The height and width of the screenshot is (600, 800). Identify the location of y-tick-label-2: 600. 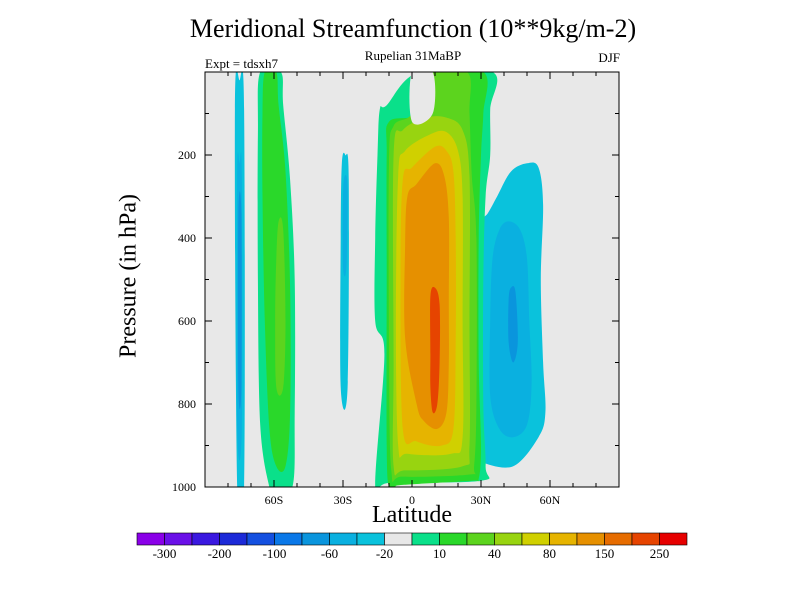
(187, 321).